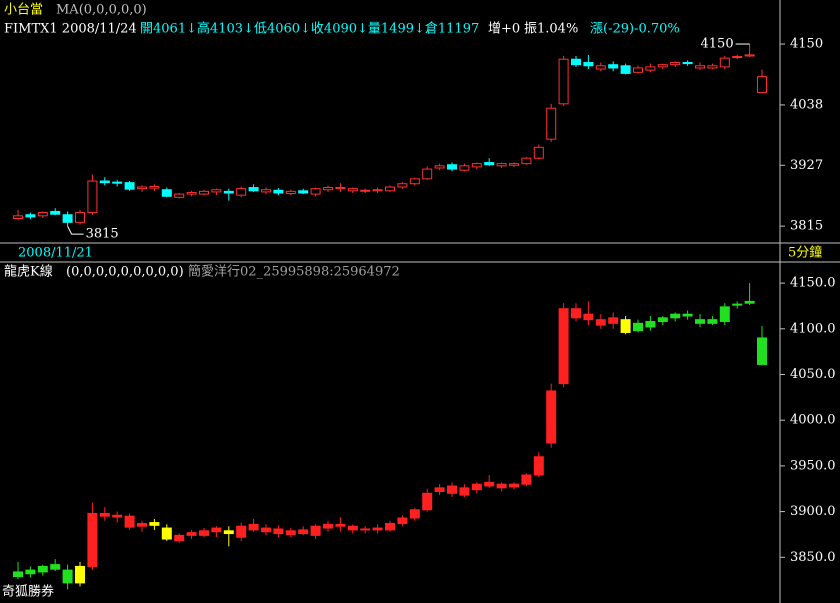 Image resolution: width=840 pixels, height=603 pixels. I want to click on quote-change: 增+0, so click(504, 29).